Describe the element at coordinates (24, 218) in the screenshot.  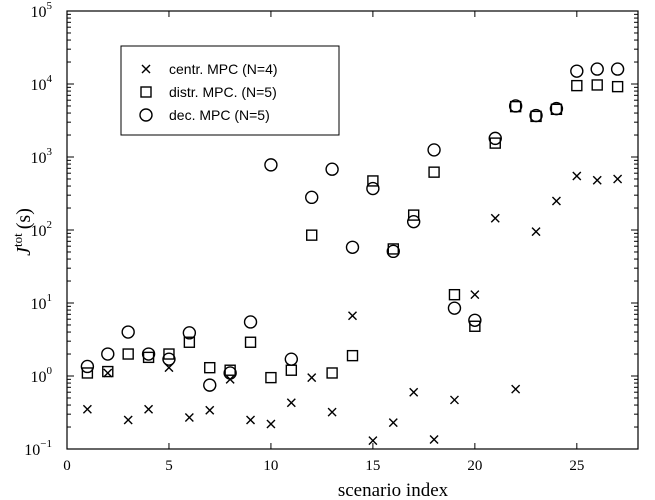
I see `y-axis-label-unit: (s)` at that location.